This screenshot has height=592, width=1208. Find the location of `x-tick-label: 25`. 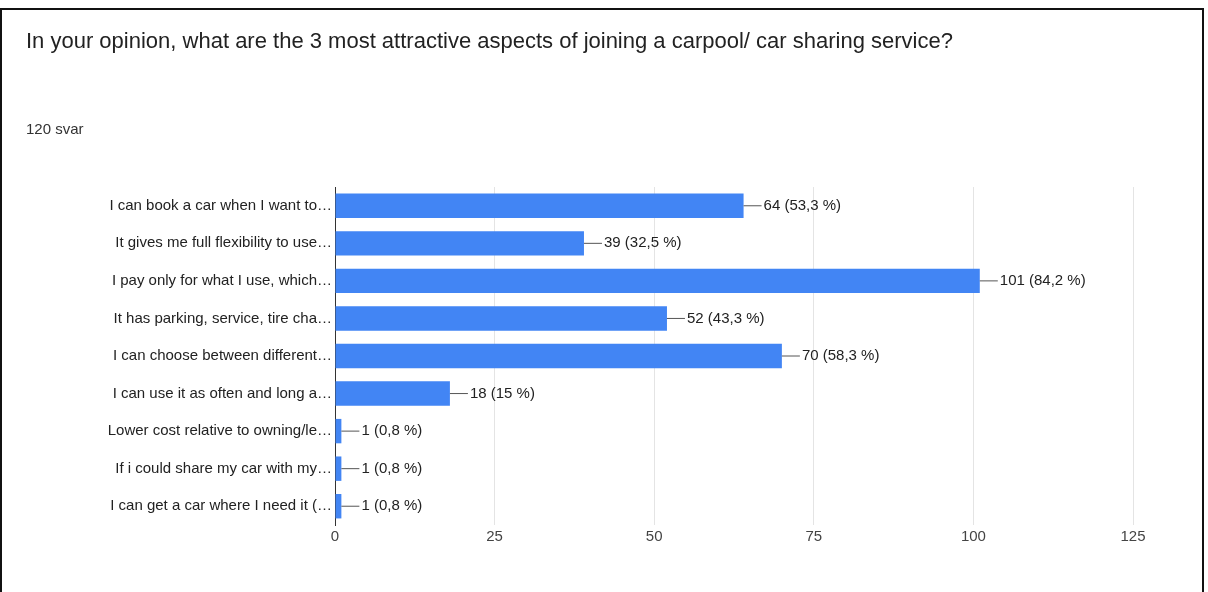

x-tick-label: 25 is located at coordinates (494, 536).